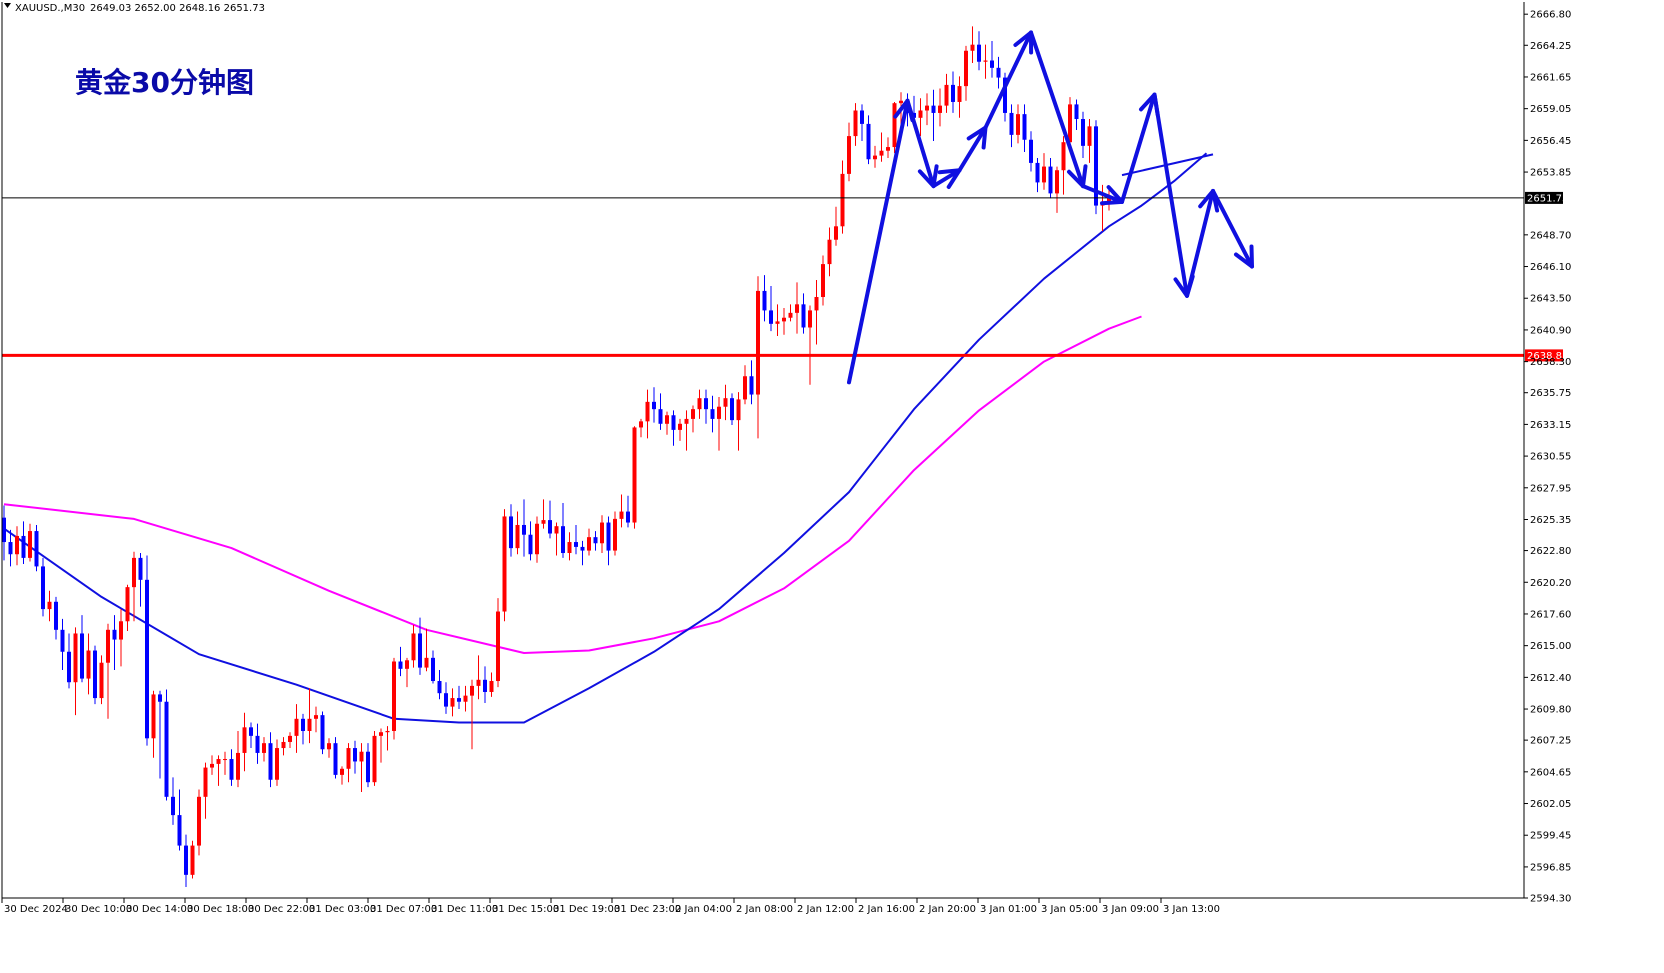 The height and width of the screenshot is (973, 1664). I want to click on y-tick-label: 2648.70, so click(1550, 235).